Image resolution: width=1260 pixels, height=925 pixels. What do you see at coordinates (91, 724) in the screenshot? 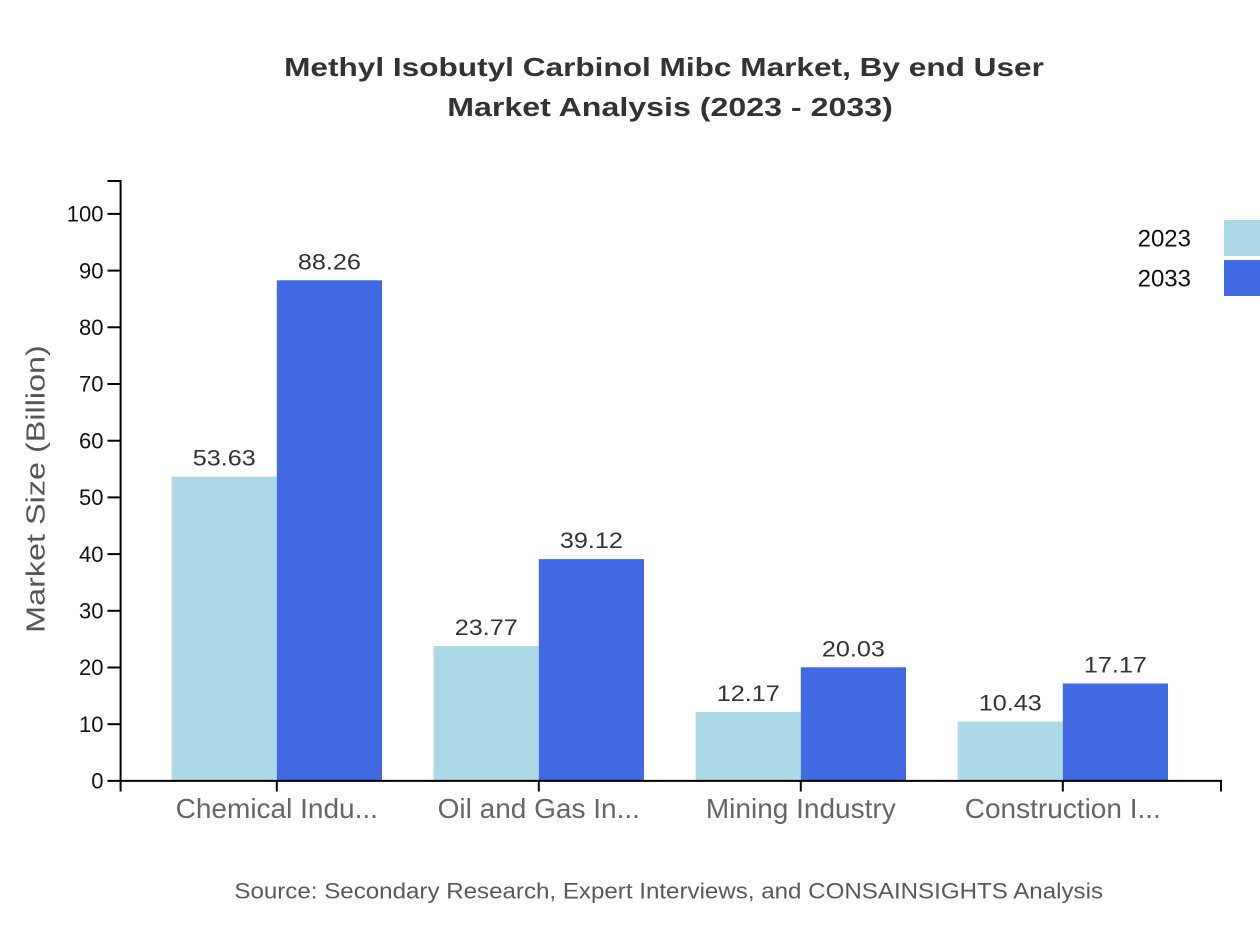
I see `svg-text: 10` at bounding box center [91, 724].